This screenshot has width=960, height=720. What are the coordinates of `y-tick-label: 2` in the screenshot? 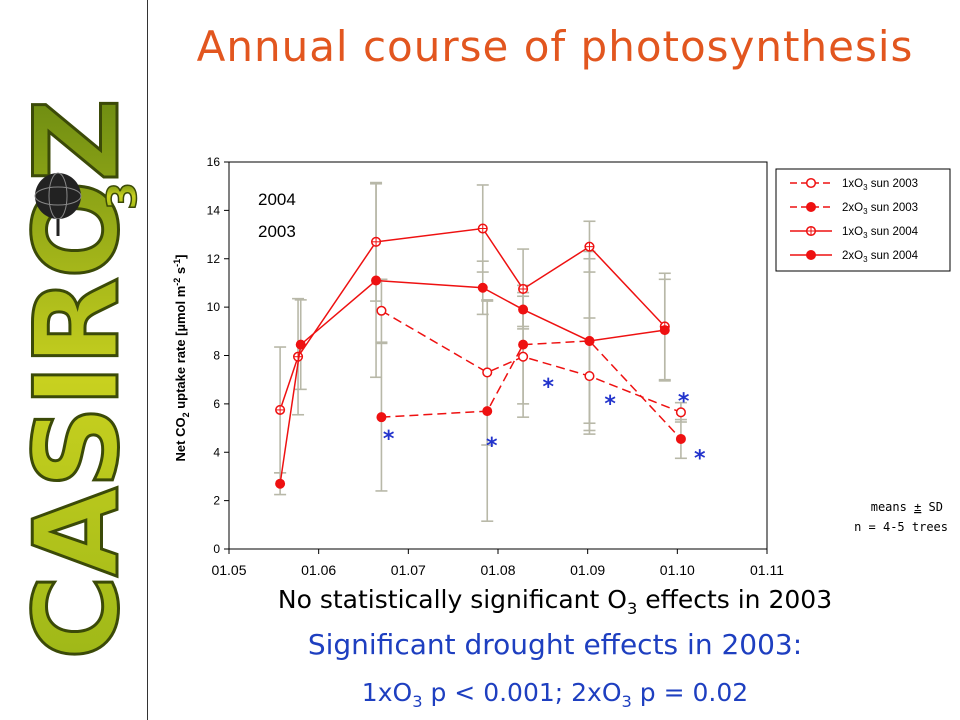 It's located at (216, 501).